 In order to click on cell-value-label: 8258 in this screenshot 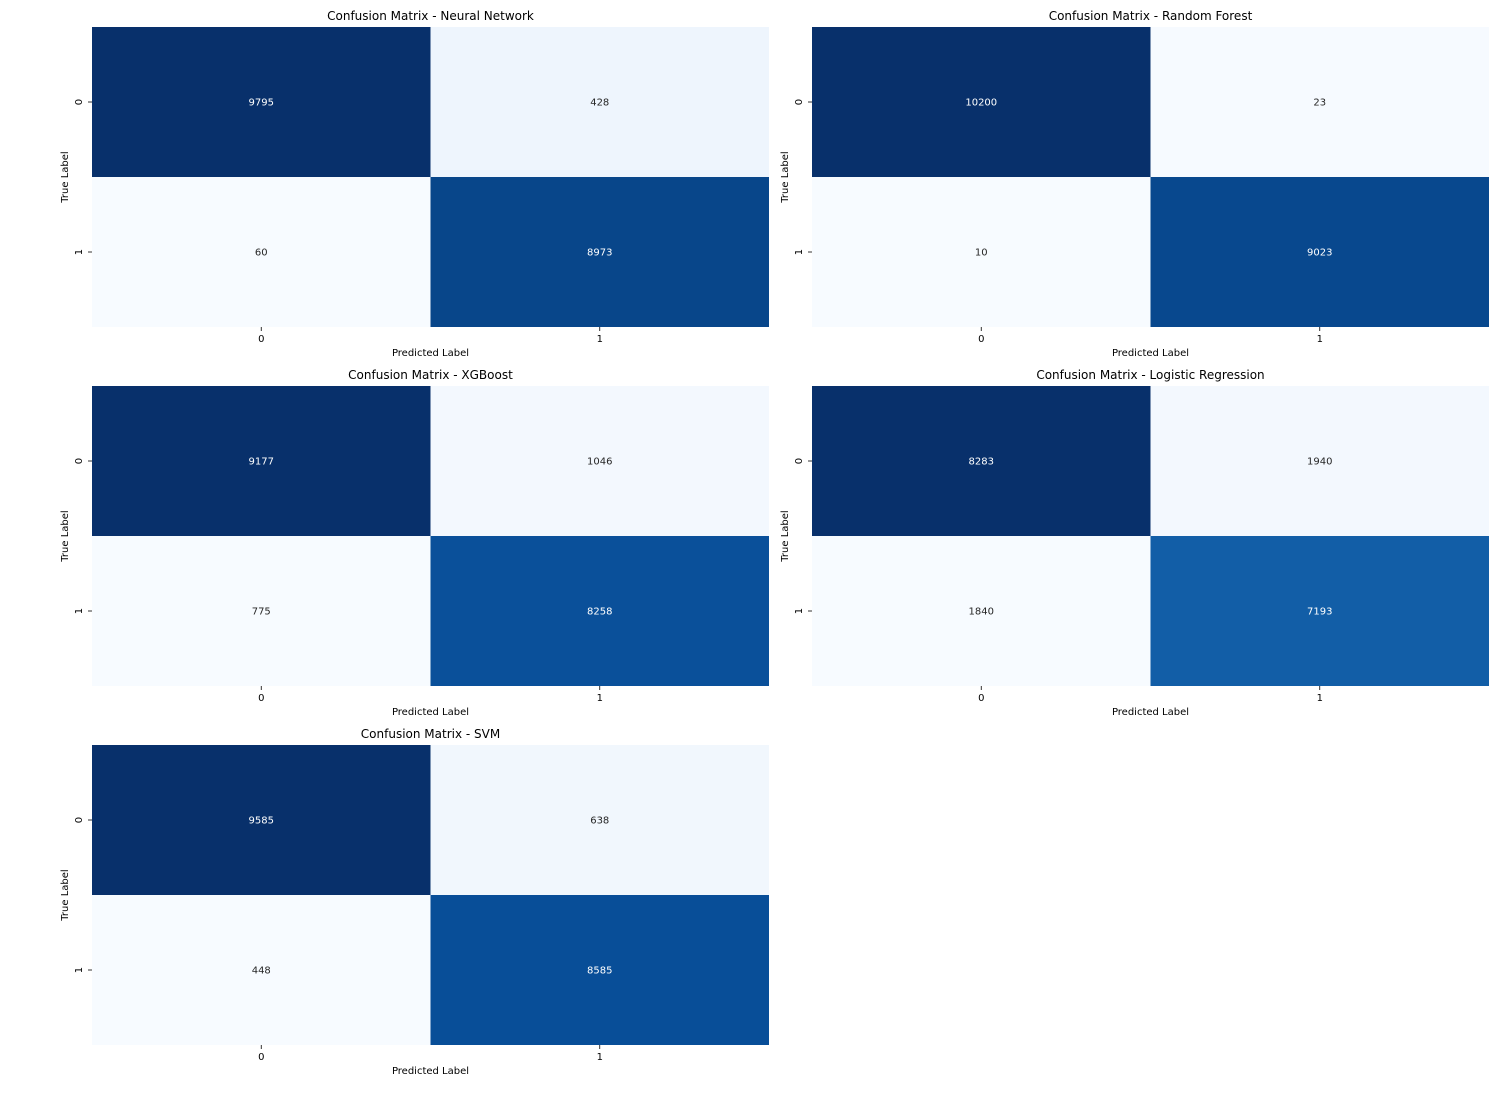, I will do `click(599, 612)`.